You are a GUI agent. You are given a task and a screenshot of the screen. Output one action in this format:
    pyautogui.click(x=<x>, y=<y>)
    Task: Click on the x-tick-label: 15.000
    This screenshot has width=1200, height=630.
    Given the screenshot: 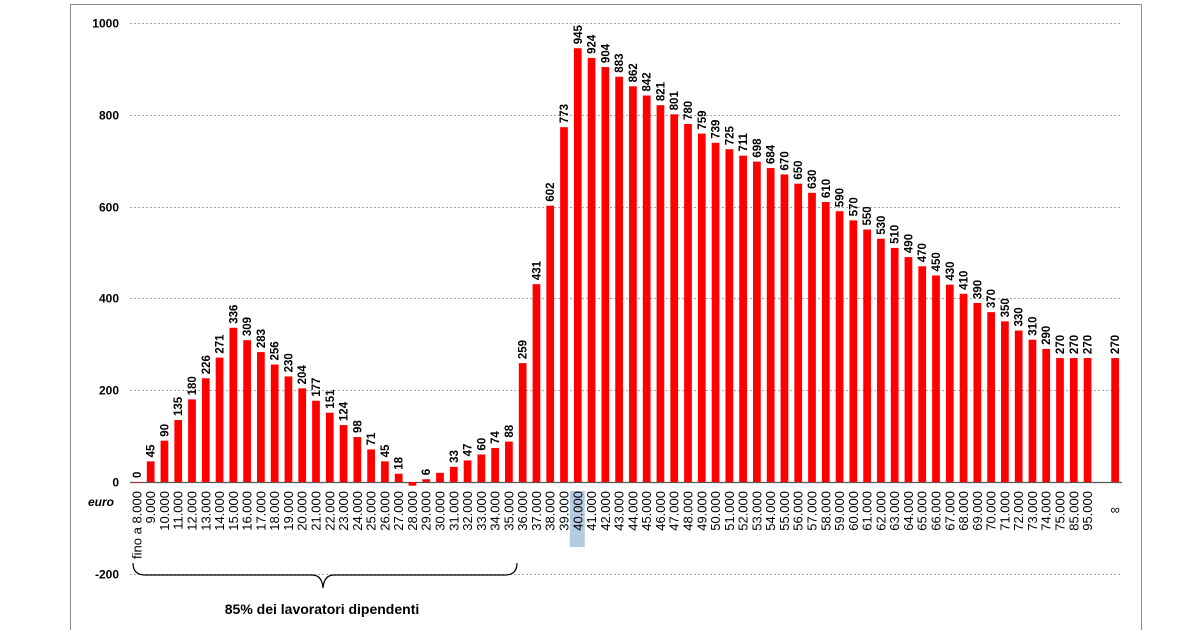 What is the action you would take?
    pyautogui.click(x=233, y=511)
    